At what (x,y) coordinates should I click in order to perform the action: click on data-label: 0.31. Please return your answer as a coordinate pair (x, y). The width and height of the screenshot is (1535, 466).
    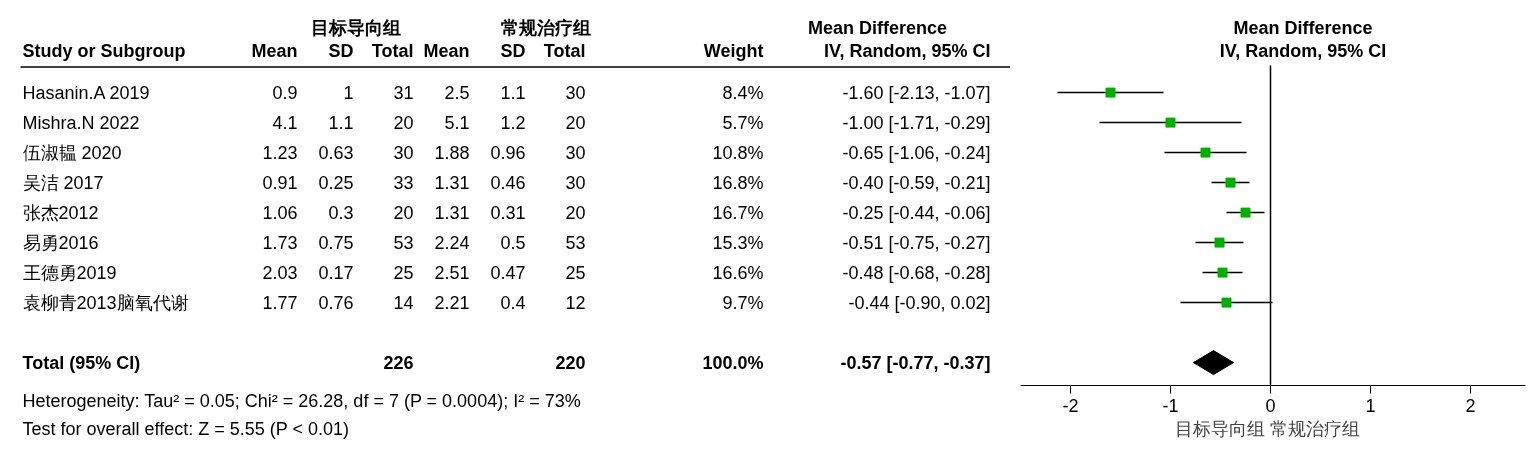
    Looking at the image, I should click on (508, 213).